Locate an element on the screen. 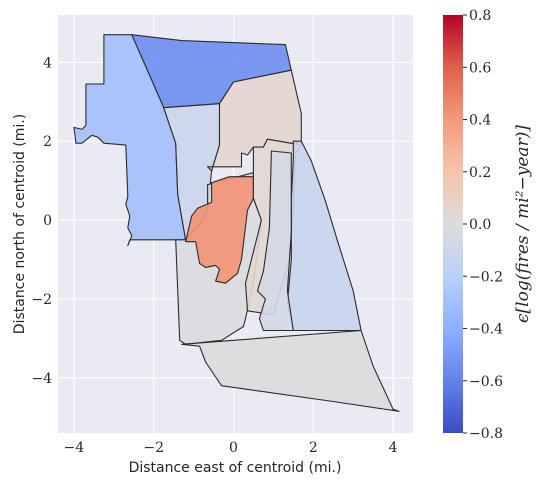 This screenshot has height=486, width=548. y-tick-labels: −4 −2 0 2 4 is located at coordinates (41, 220).